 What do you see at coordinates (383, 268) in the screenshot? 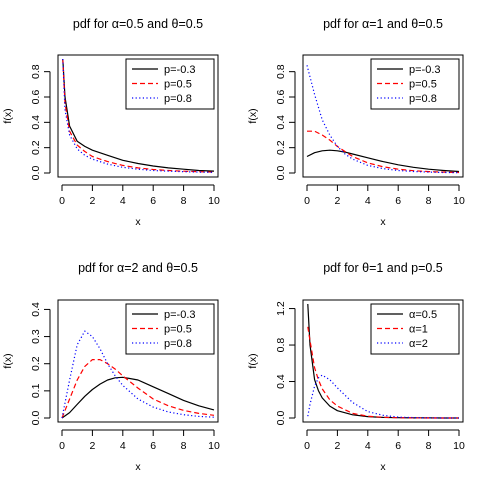
I see `chart-title: pdf for θ=1 and p=0.5` at bounding box center [383, 268].